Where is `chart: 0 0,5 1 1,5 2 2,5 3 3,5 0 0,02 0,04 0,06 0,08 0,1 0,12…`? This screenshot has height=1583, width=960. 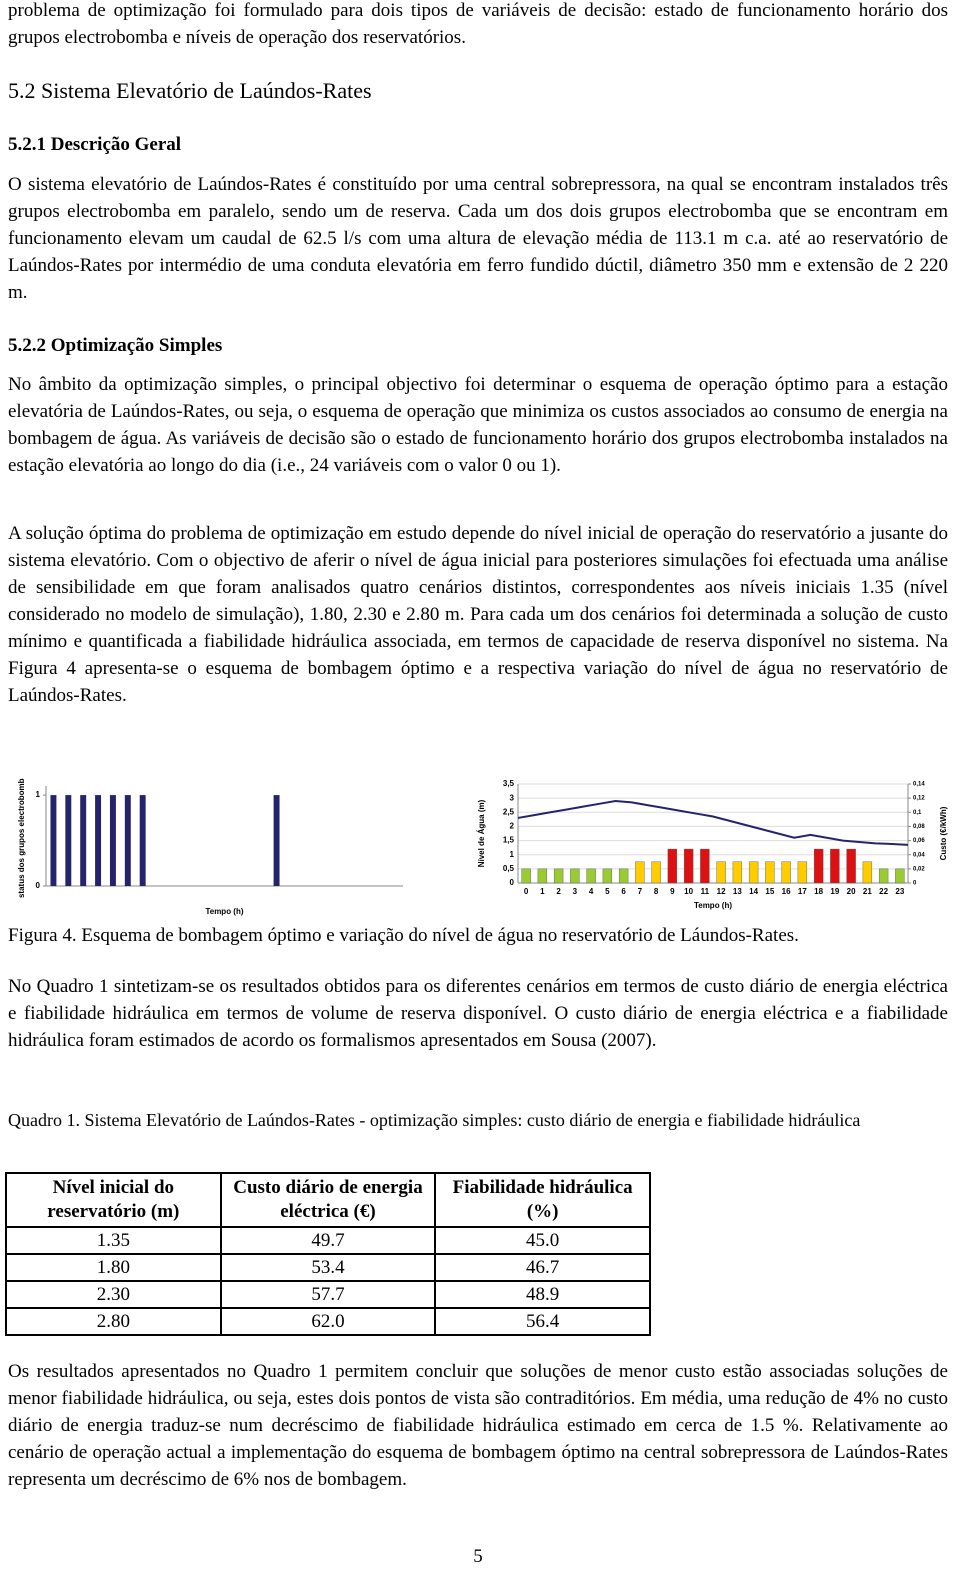 chart: 0 0,5 1 1,5 2 2,5 3 3,5 0 0,02 0,04 0,06 0,08 0,1 0,12… is located at coordinates (712, 844).